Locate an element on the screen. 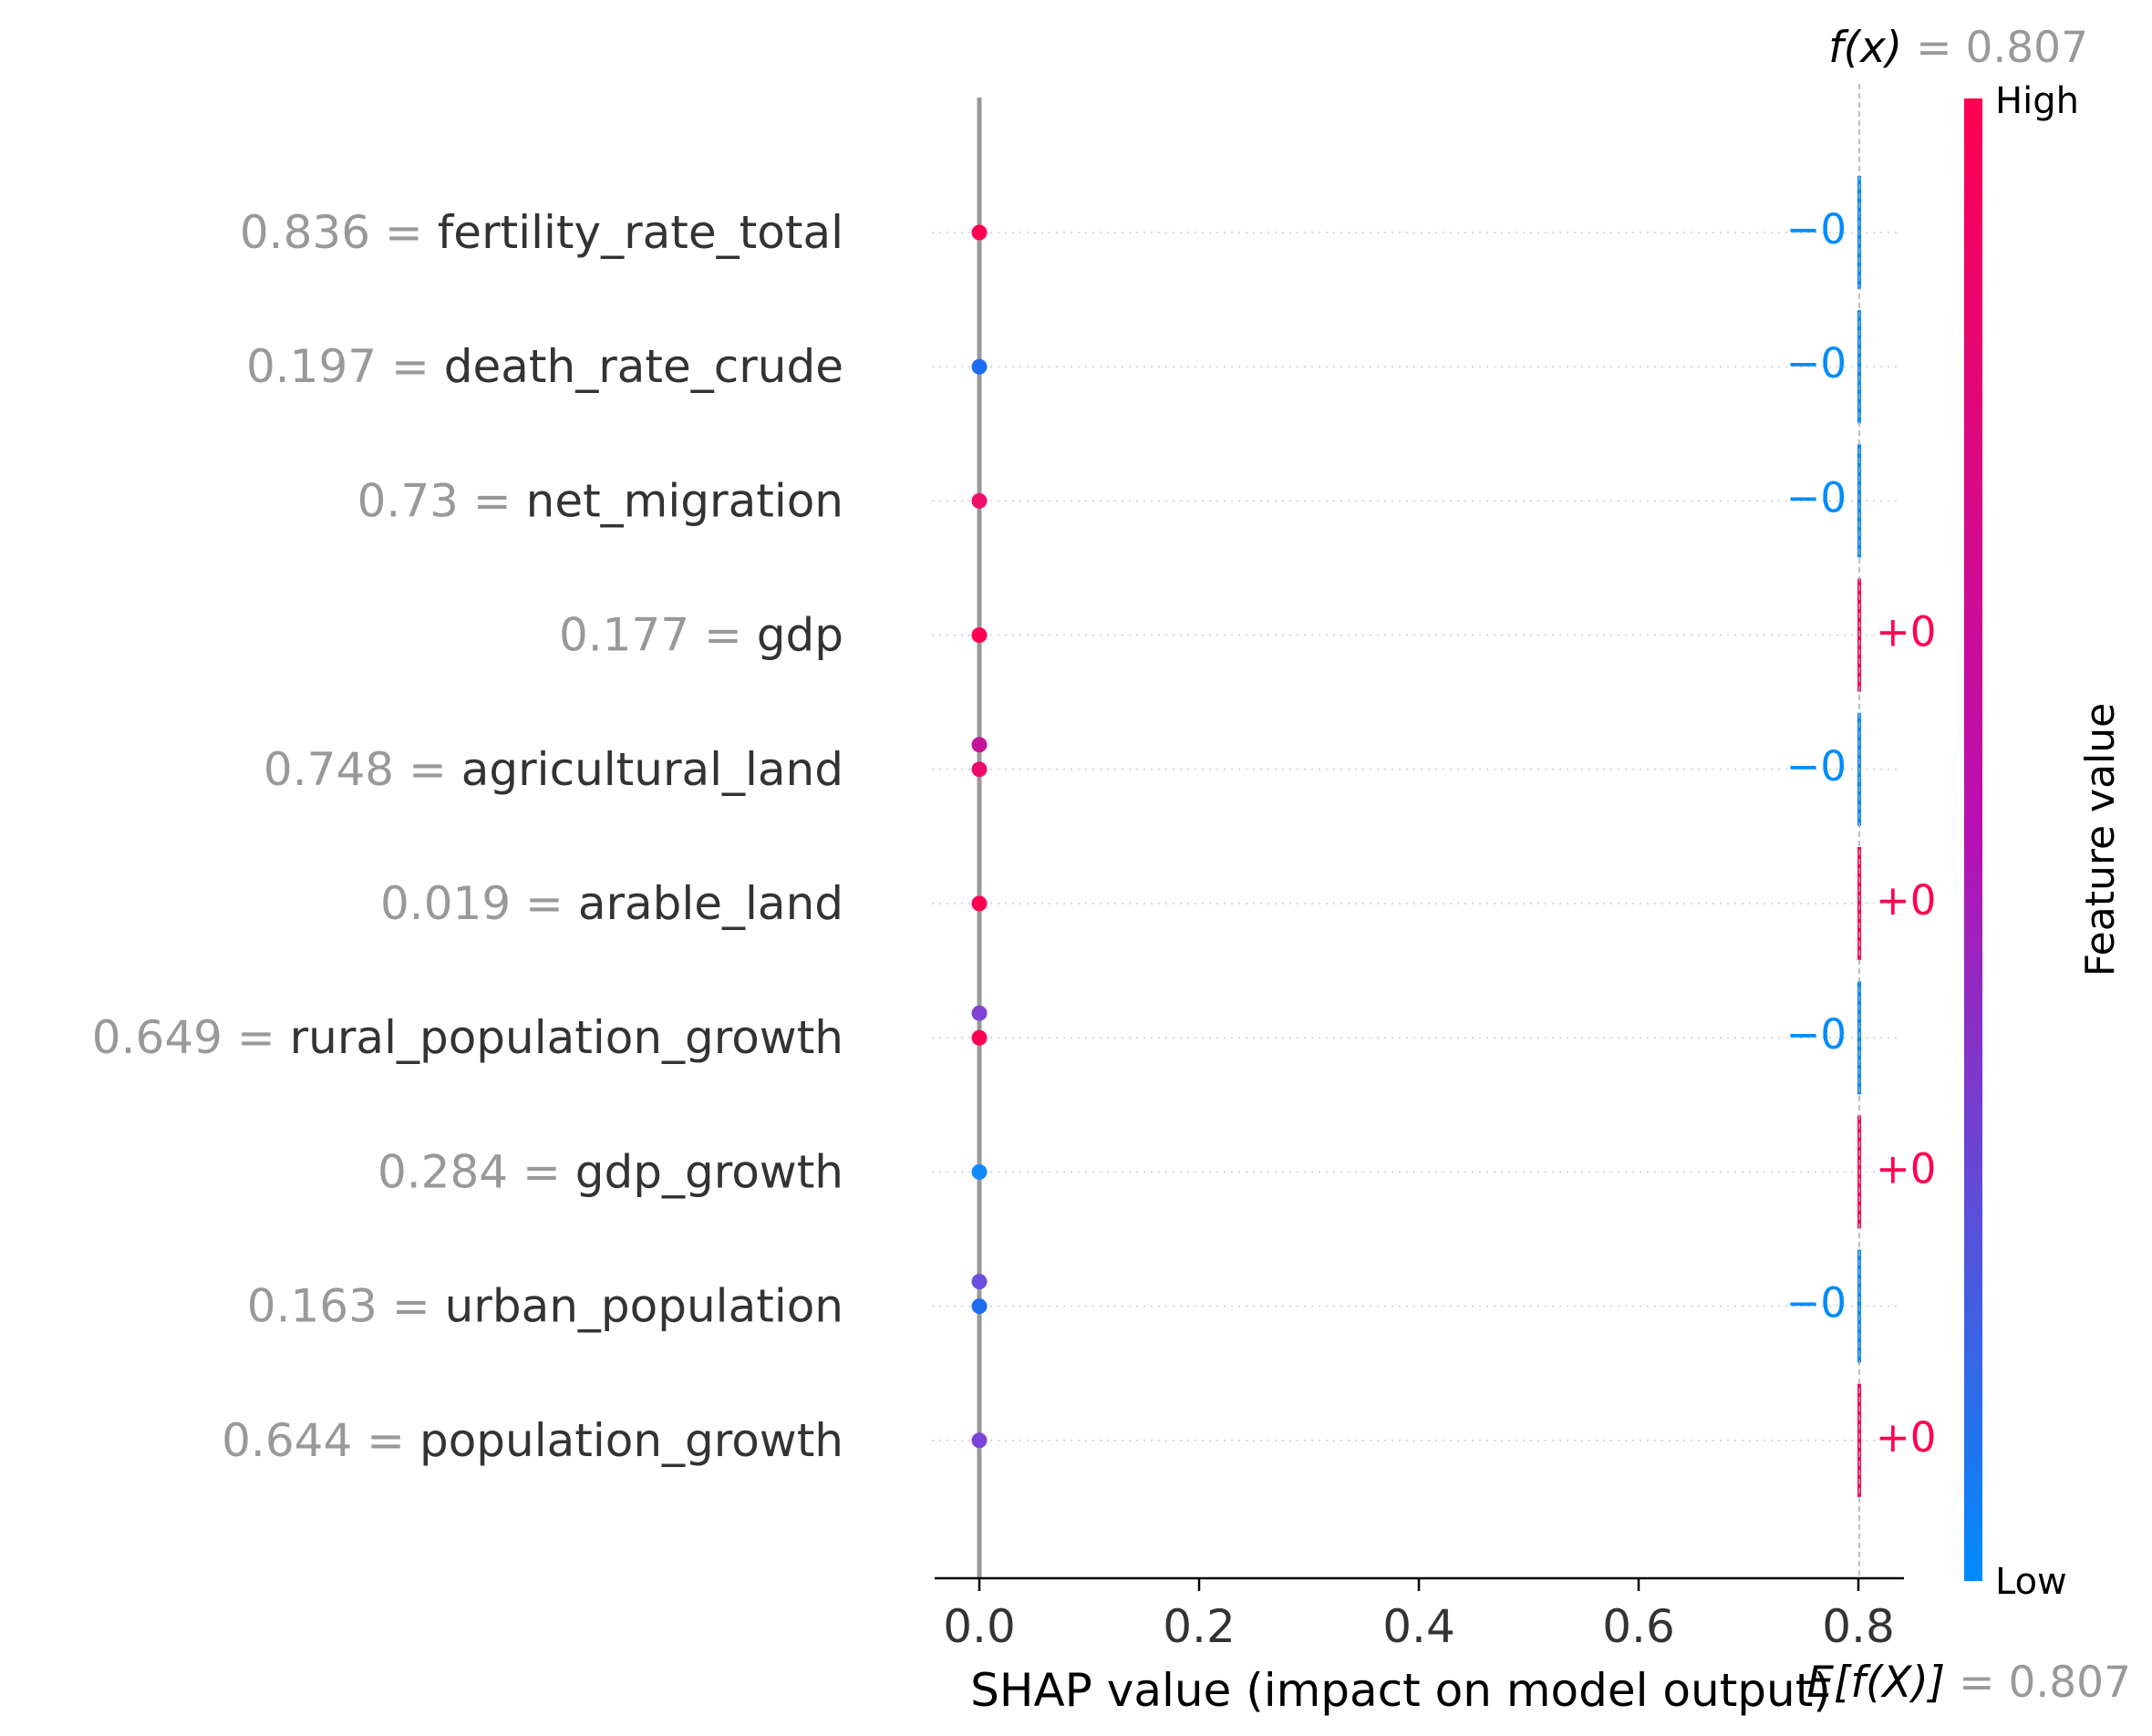  feature-name: gdp is located at coordinates (800, 635).